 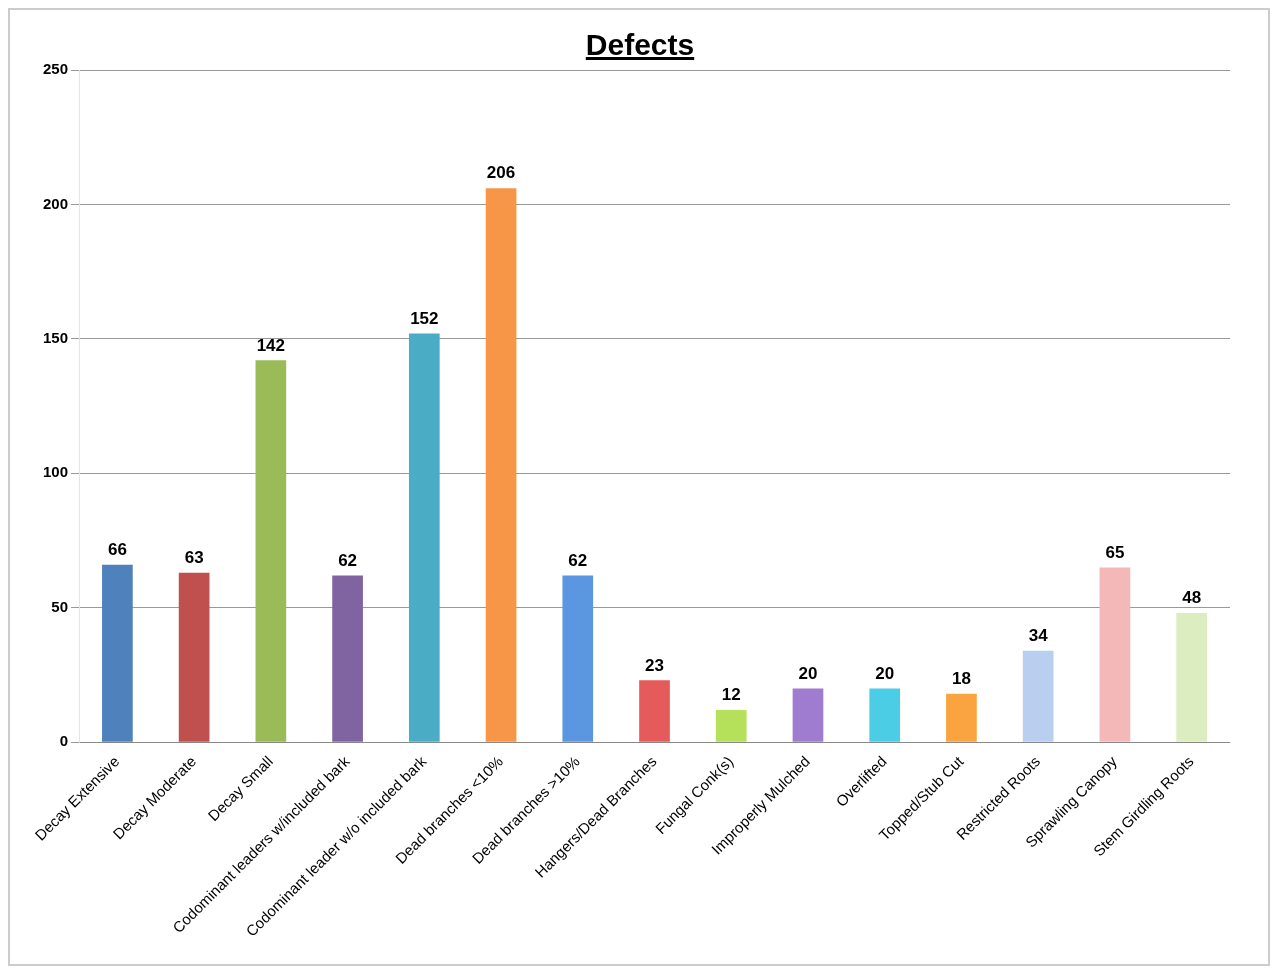 What do you see at coordinates (1115, 552) in the screenshot?
I see `data-label: 65` at bounding box center [1115, 552].